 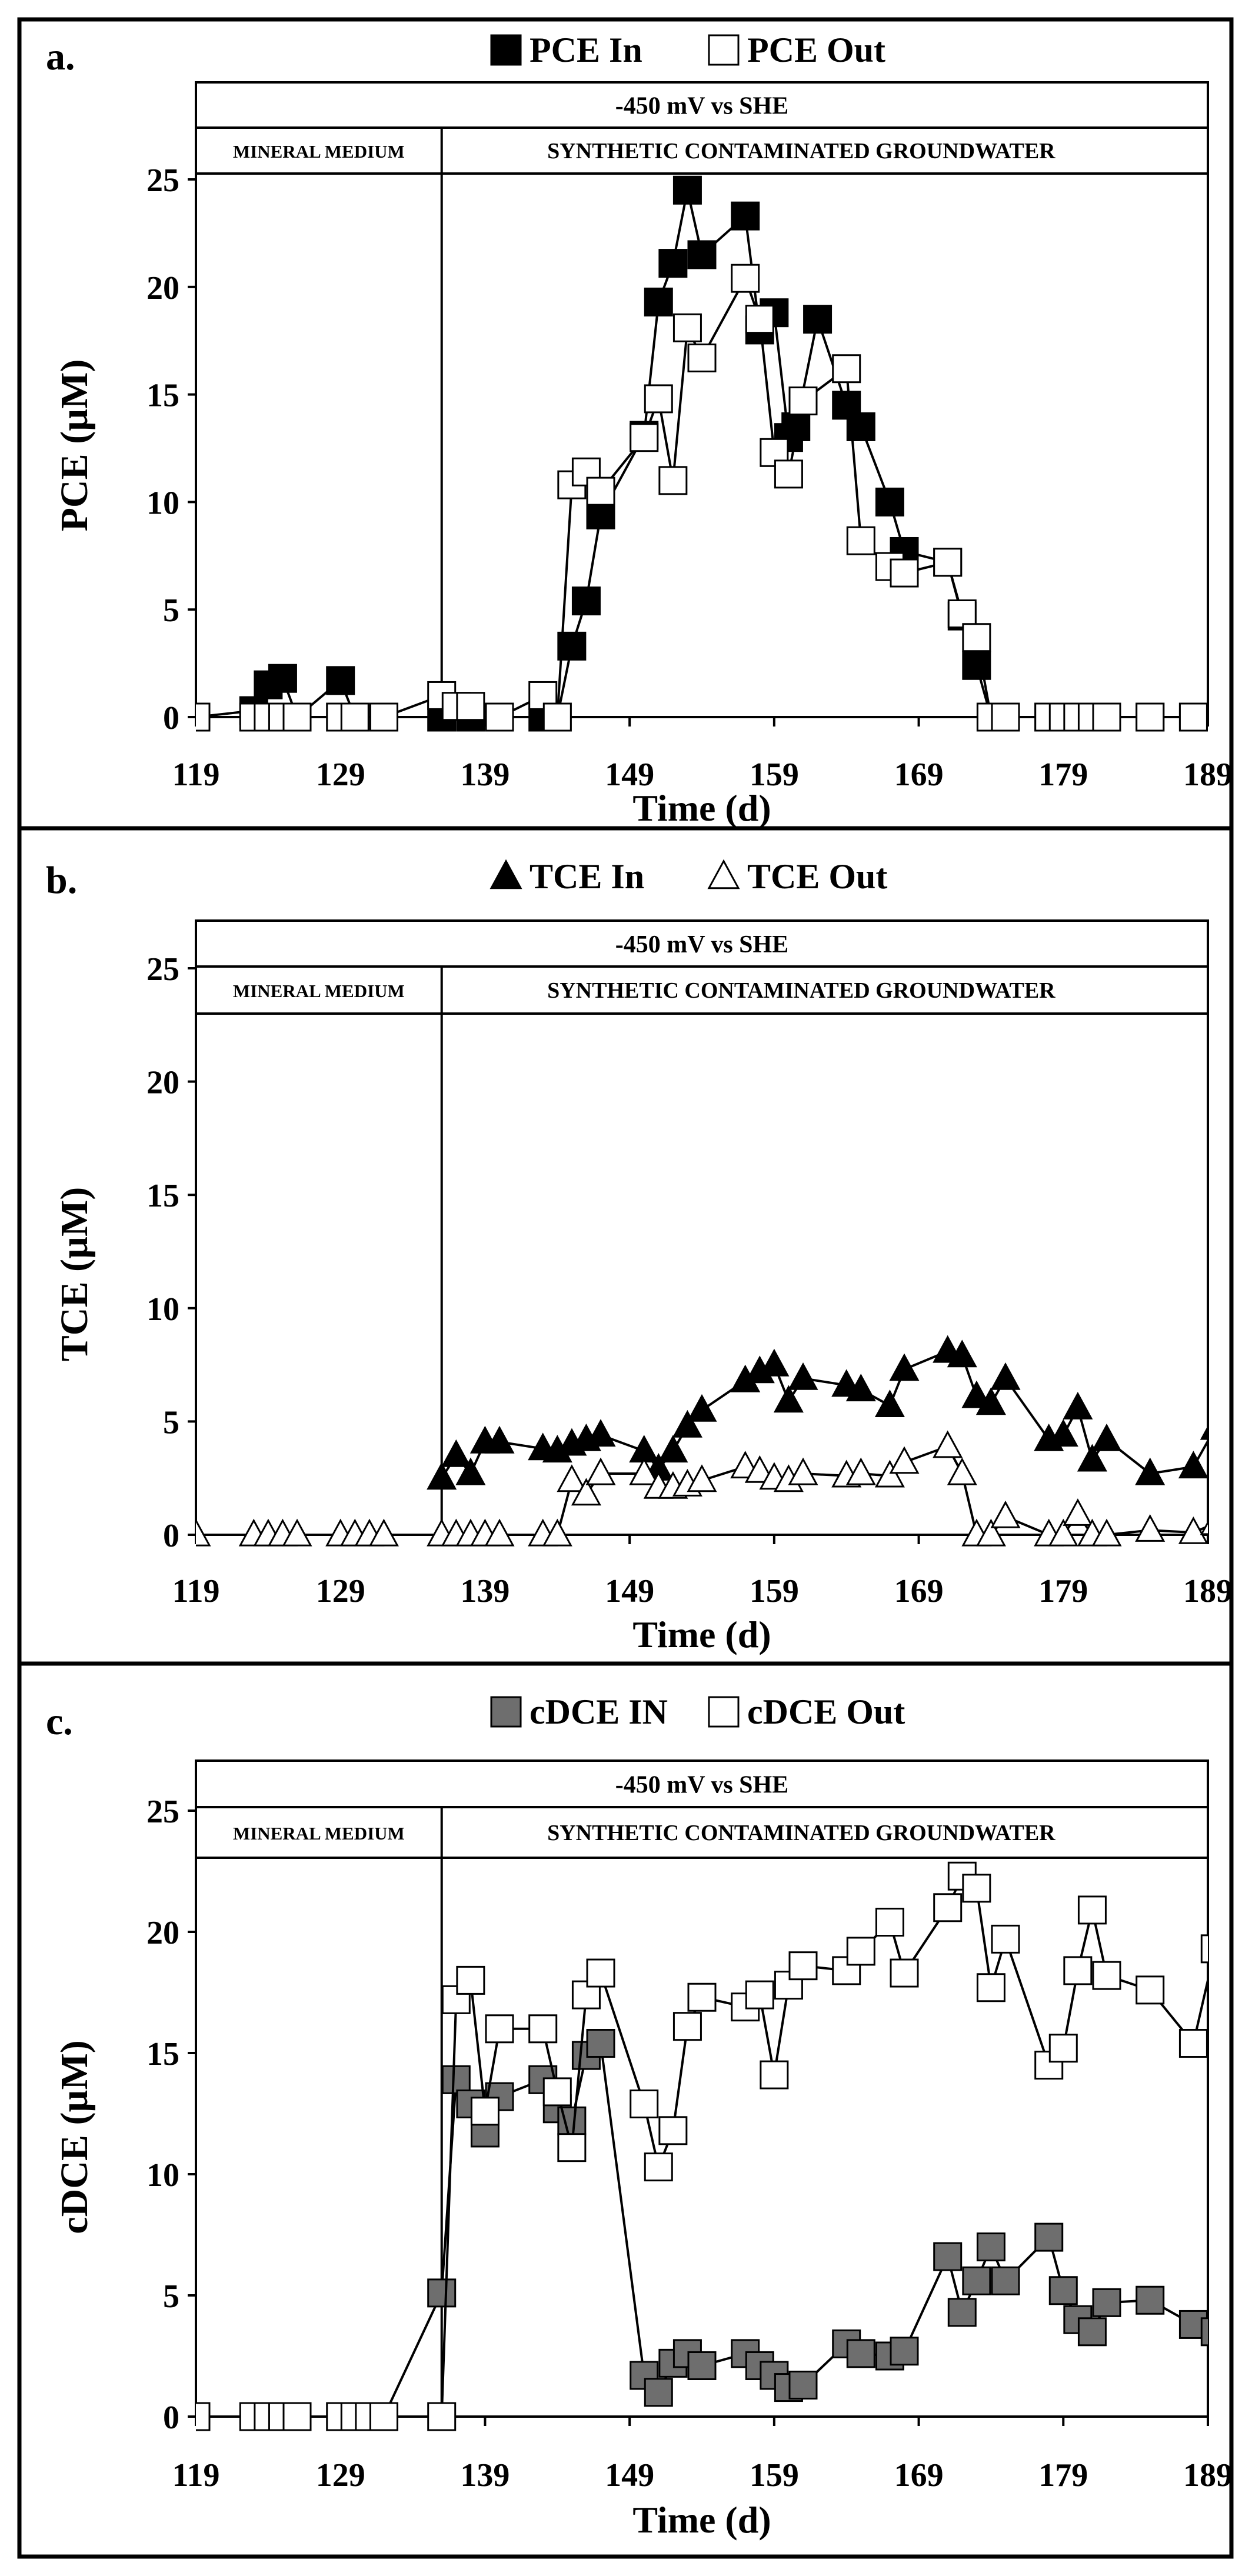 What do you see at coordinates (171, 1536) in the screenshot?
I see `panel-b-y-tick-label-0: 0` at bounding box center [171, 1536].